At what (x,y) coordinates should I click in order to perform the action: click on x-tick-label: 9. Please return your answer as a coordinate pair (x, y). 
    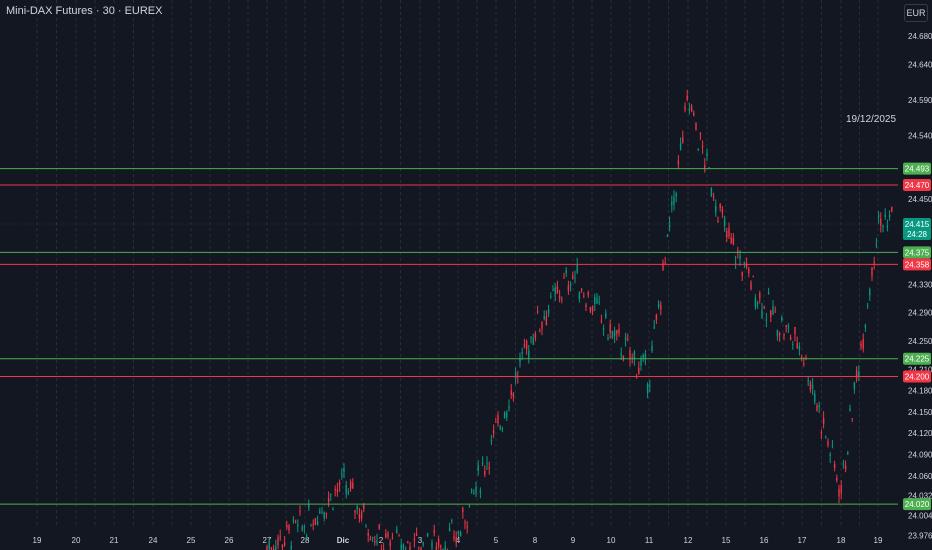
    Looking at the image, I should click on (573, 540).